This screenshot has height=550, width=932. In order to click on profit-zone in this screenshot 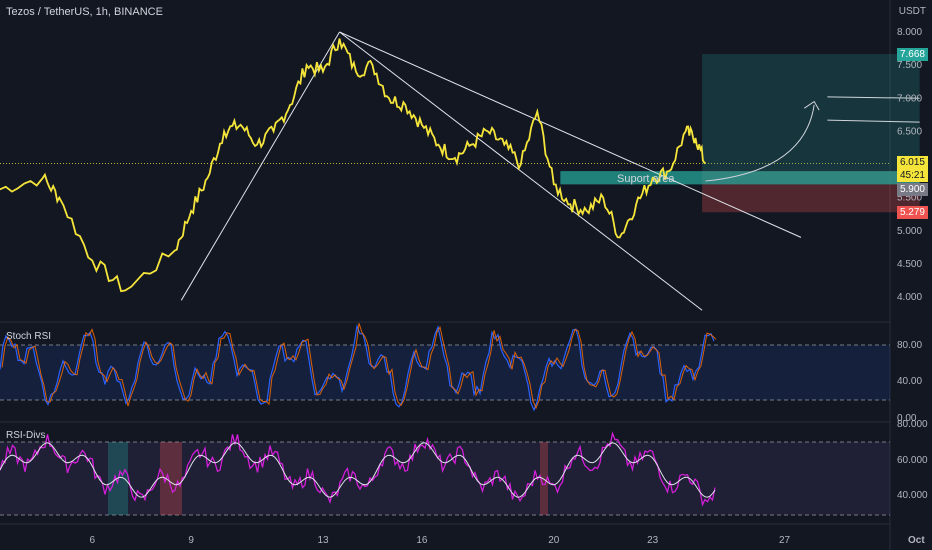, I will do `click(811, 112)`.